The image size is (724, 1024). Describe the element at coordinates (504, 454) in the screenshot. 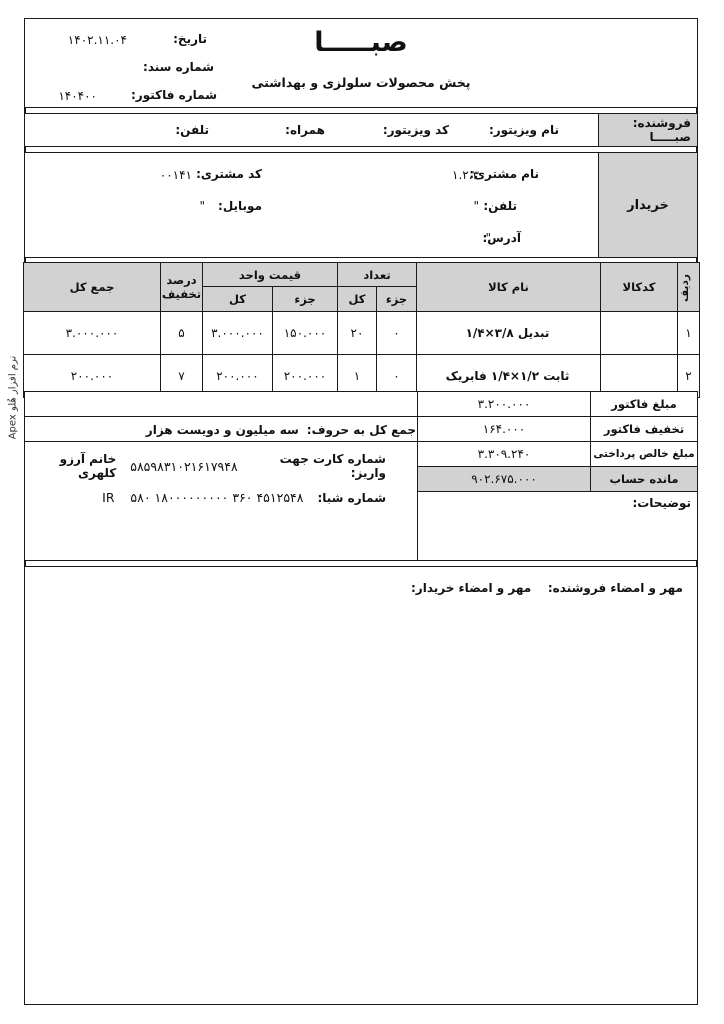

I see `net-payable-value: ۳.۳۰۹.۲۴۰` at that location.